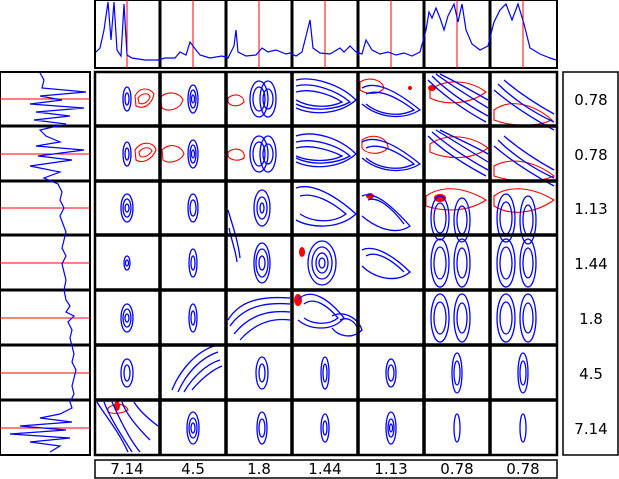 Image resolution: width=619 pixels, height=479 pixels. I want to click on column-label: 4.5, so click(193, 469).